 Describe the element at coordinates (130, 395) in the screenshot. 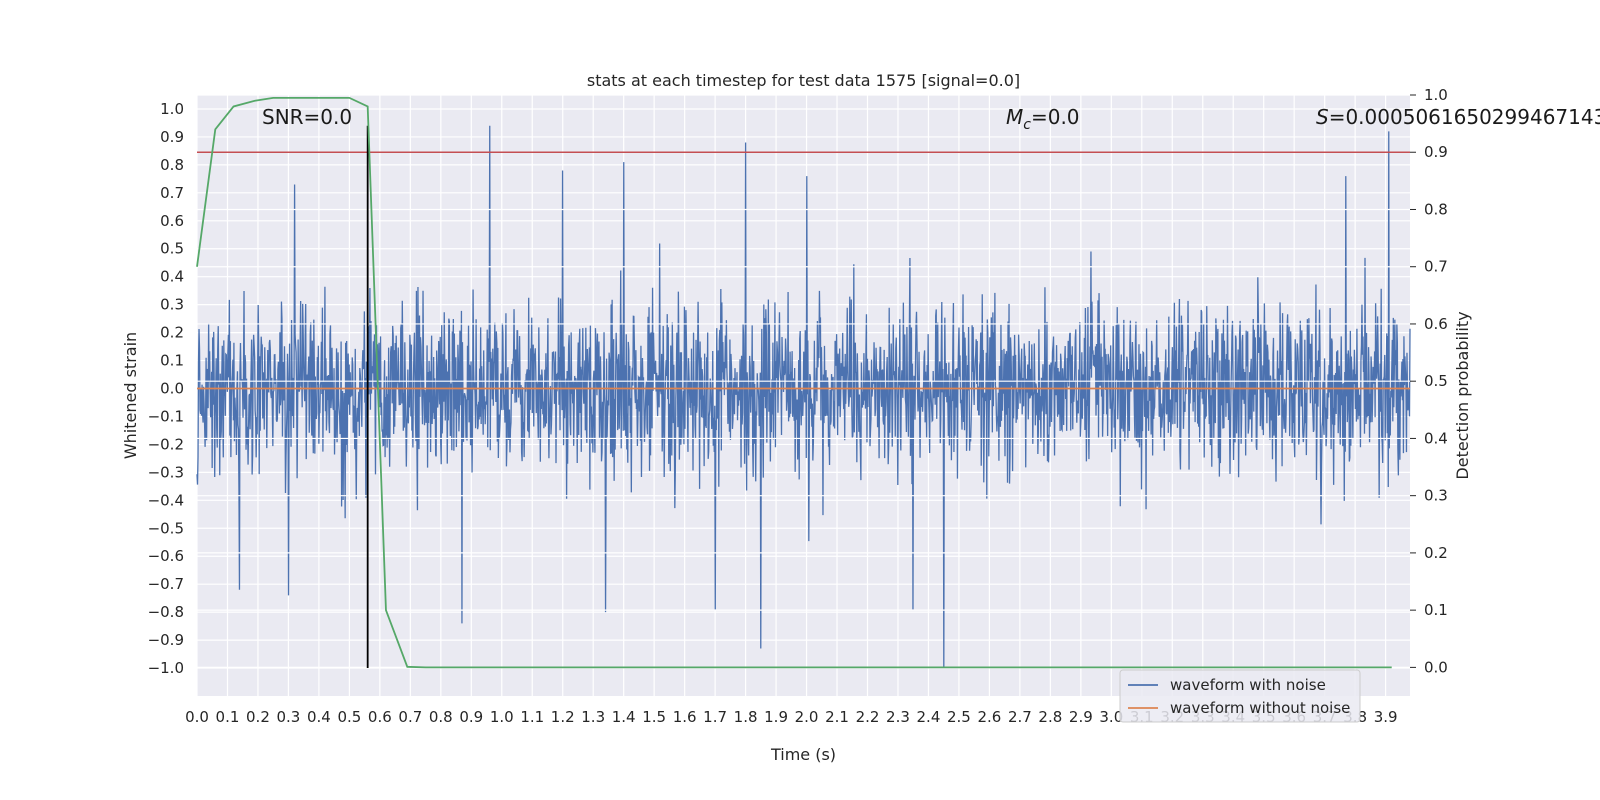

I see `y-axis-label: Whitened strain` at that location.